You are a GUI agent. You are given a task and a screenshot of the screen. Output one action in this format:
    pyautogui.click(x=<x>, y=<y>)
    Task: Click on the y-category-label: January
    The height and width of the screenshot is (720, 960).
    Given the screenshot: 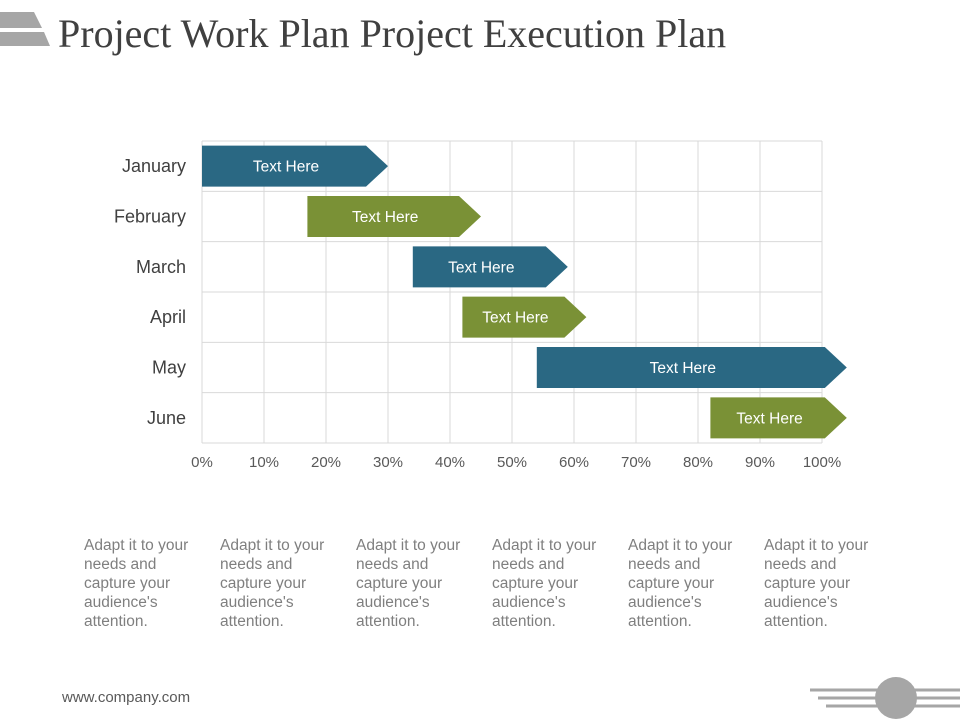 What is the action you would take?
    pyautogui.click(x=154, y=166)
    